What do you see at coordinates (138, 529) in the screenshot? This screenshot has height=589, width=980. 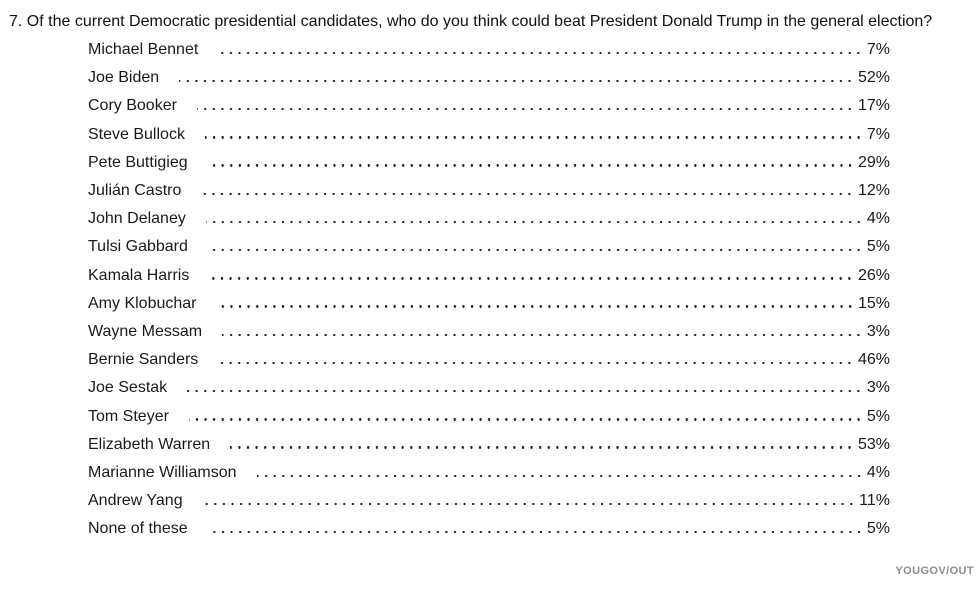 I see `candidate-name: None of these` at bounding box center [138, 529].